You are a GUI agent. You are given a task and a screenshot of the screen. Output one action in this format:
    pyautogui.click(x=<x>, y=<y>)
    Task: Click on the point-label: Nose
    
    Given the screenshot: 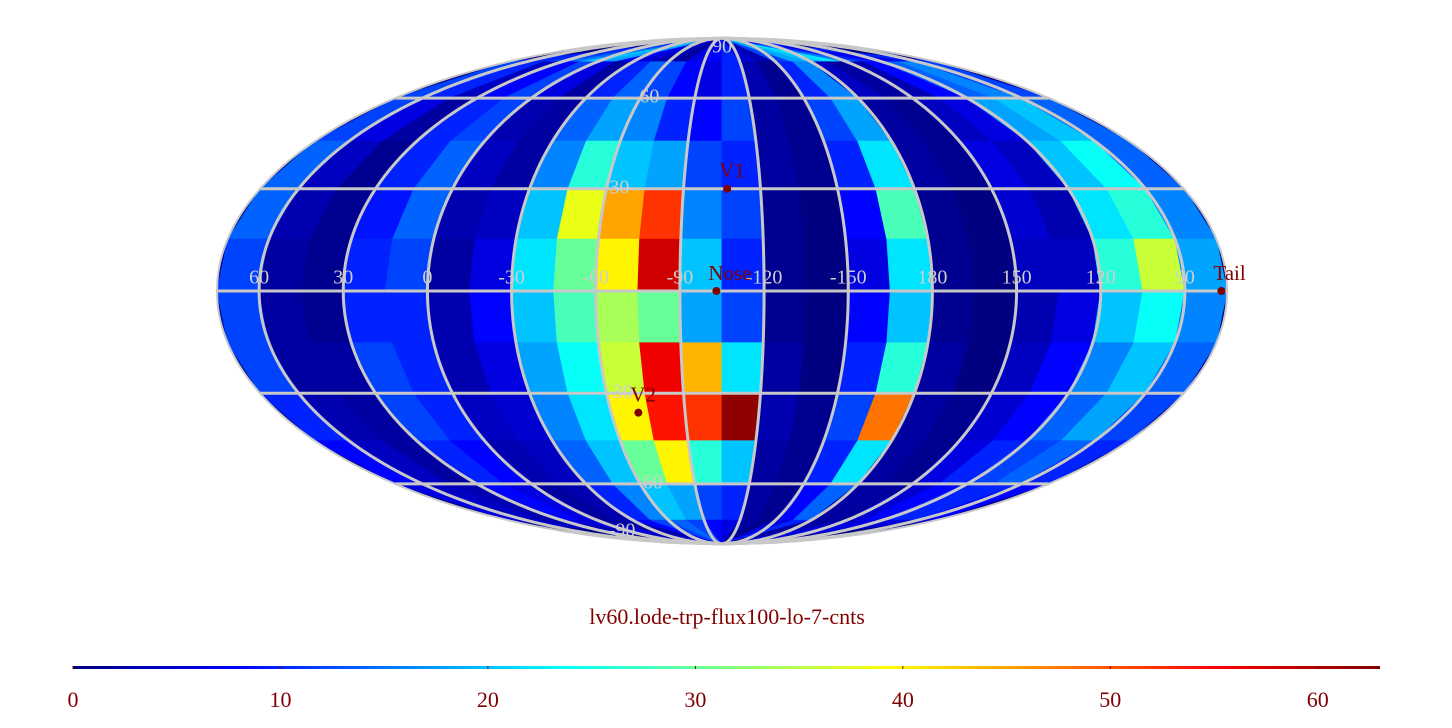 What is the action you would take?
    pyautogui.click(x=729, y=273)
    